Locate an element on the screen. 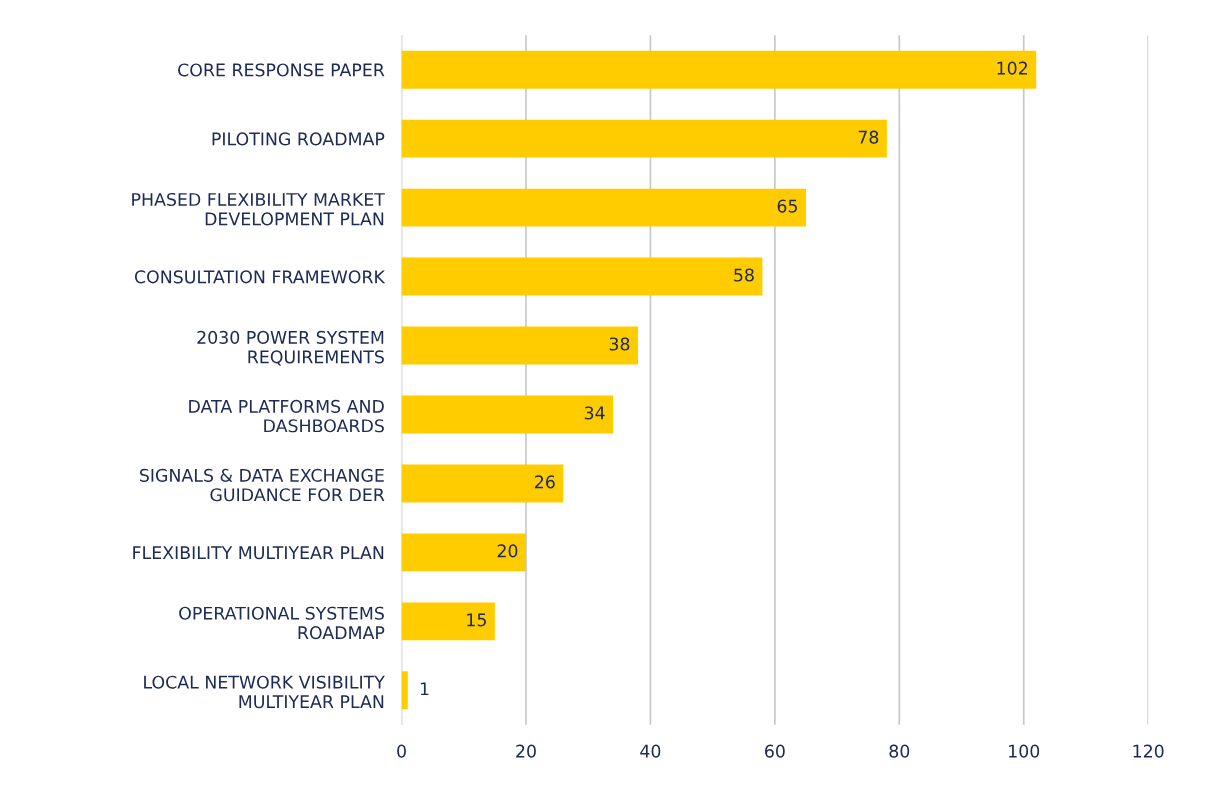 The width and height of the screenshot is (1228, 800). x-tick-label: 100 is located at coordinates (1024, 751).